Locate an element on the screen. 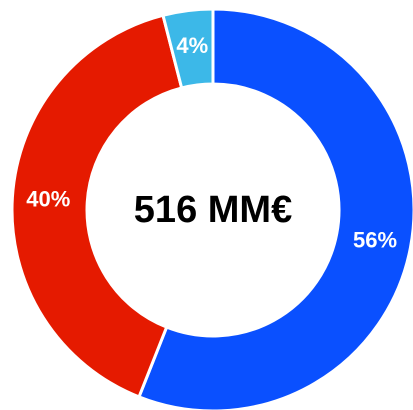 This screenshot has height=410, width=413. segment-label: 40% is located at coordinates (48, 198).